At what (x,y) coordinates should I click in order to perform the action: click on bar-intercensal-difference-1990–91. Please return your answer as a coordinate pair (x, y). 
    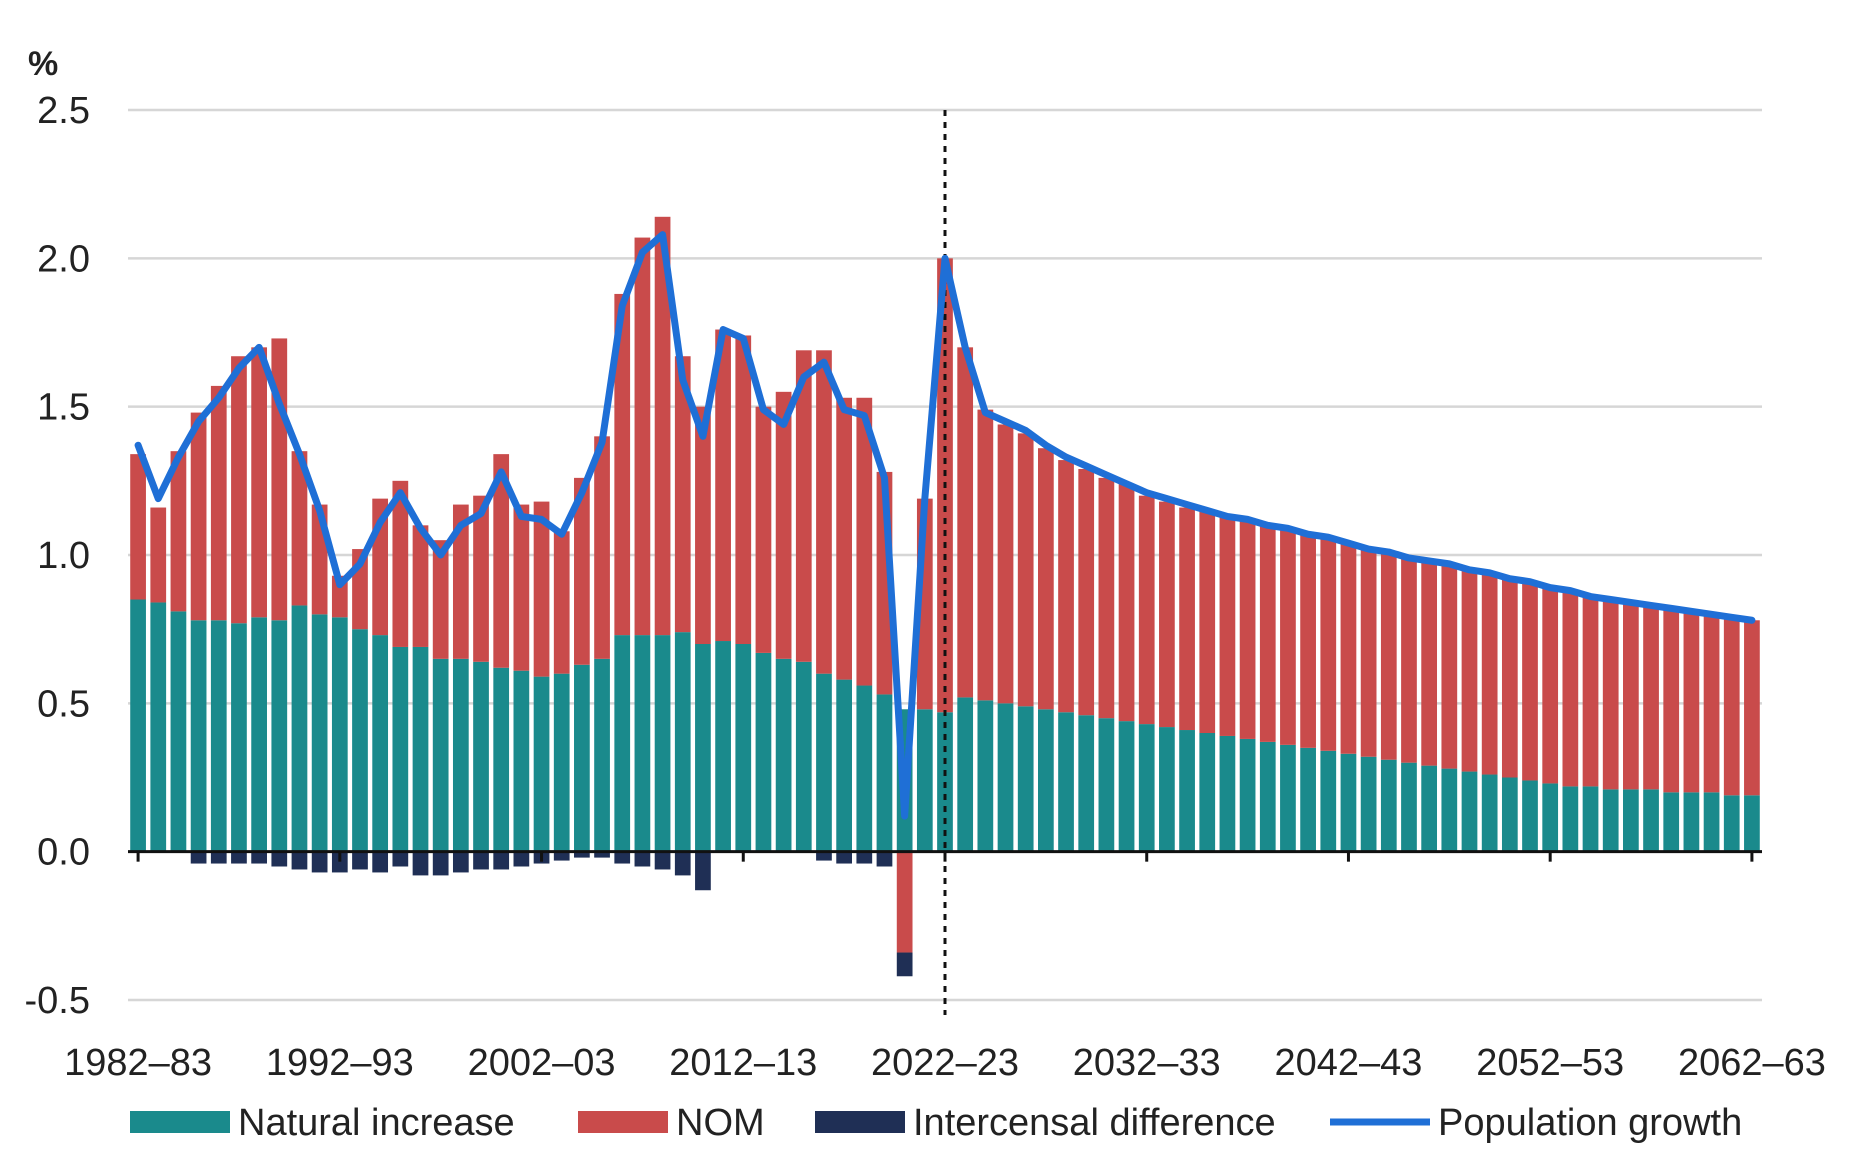
    Looking at the image, I should click on (299, 860).